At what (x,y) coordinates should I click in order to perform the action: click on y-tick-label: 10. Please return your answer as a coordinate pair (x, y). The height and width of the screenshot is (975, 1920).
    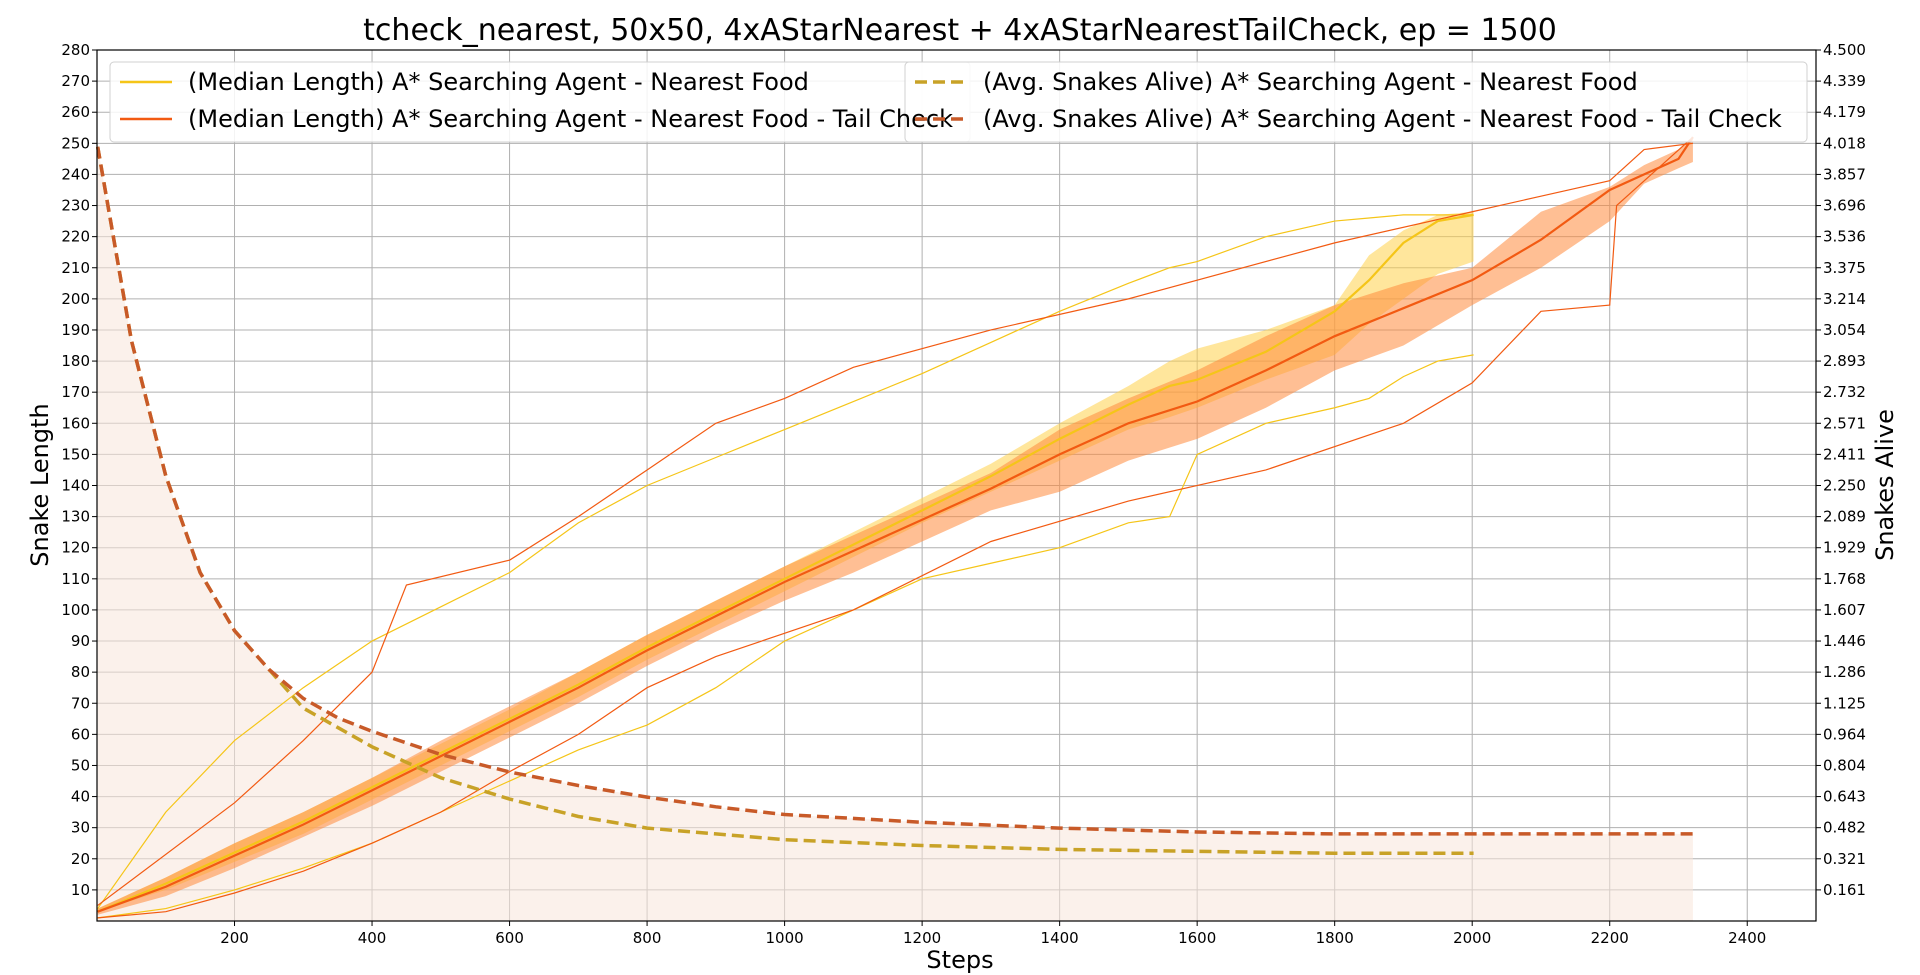
    Looking at the image, I should click on (80, 890).